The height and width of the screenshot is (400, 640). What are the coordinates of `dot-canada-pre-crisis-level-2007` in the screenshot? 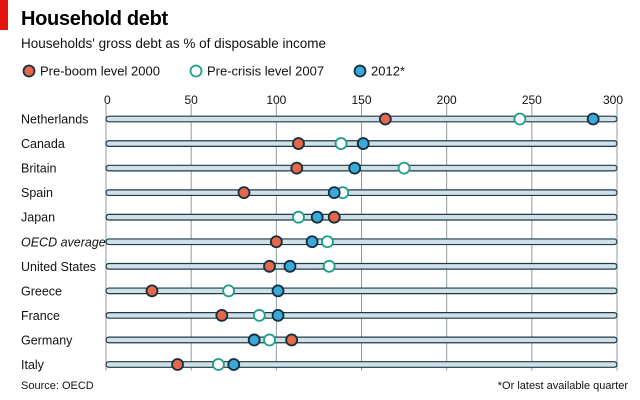 It's located at (341, 143).